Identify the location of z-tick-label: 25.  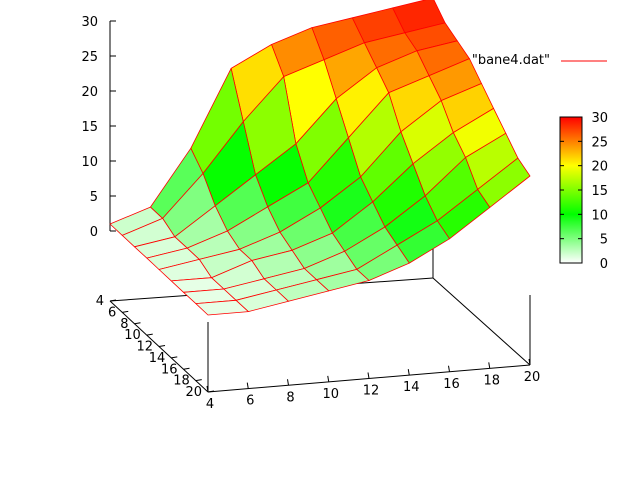
(89, 57).